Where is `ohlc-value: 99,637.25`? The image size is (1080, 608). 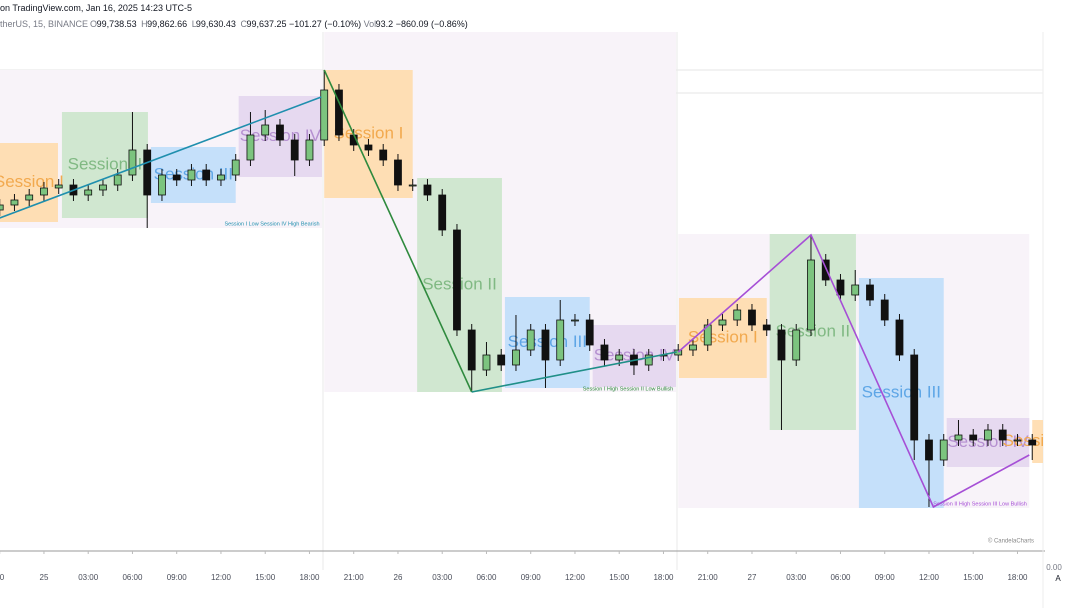 ohlc-value: 99,637.25 is located at coordinates (266, 24).